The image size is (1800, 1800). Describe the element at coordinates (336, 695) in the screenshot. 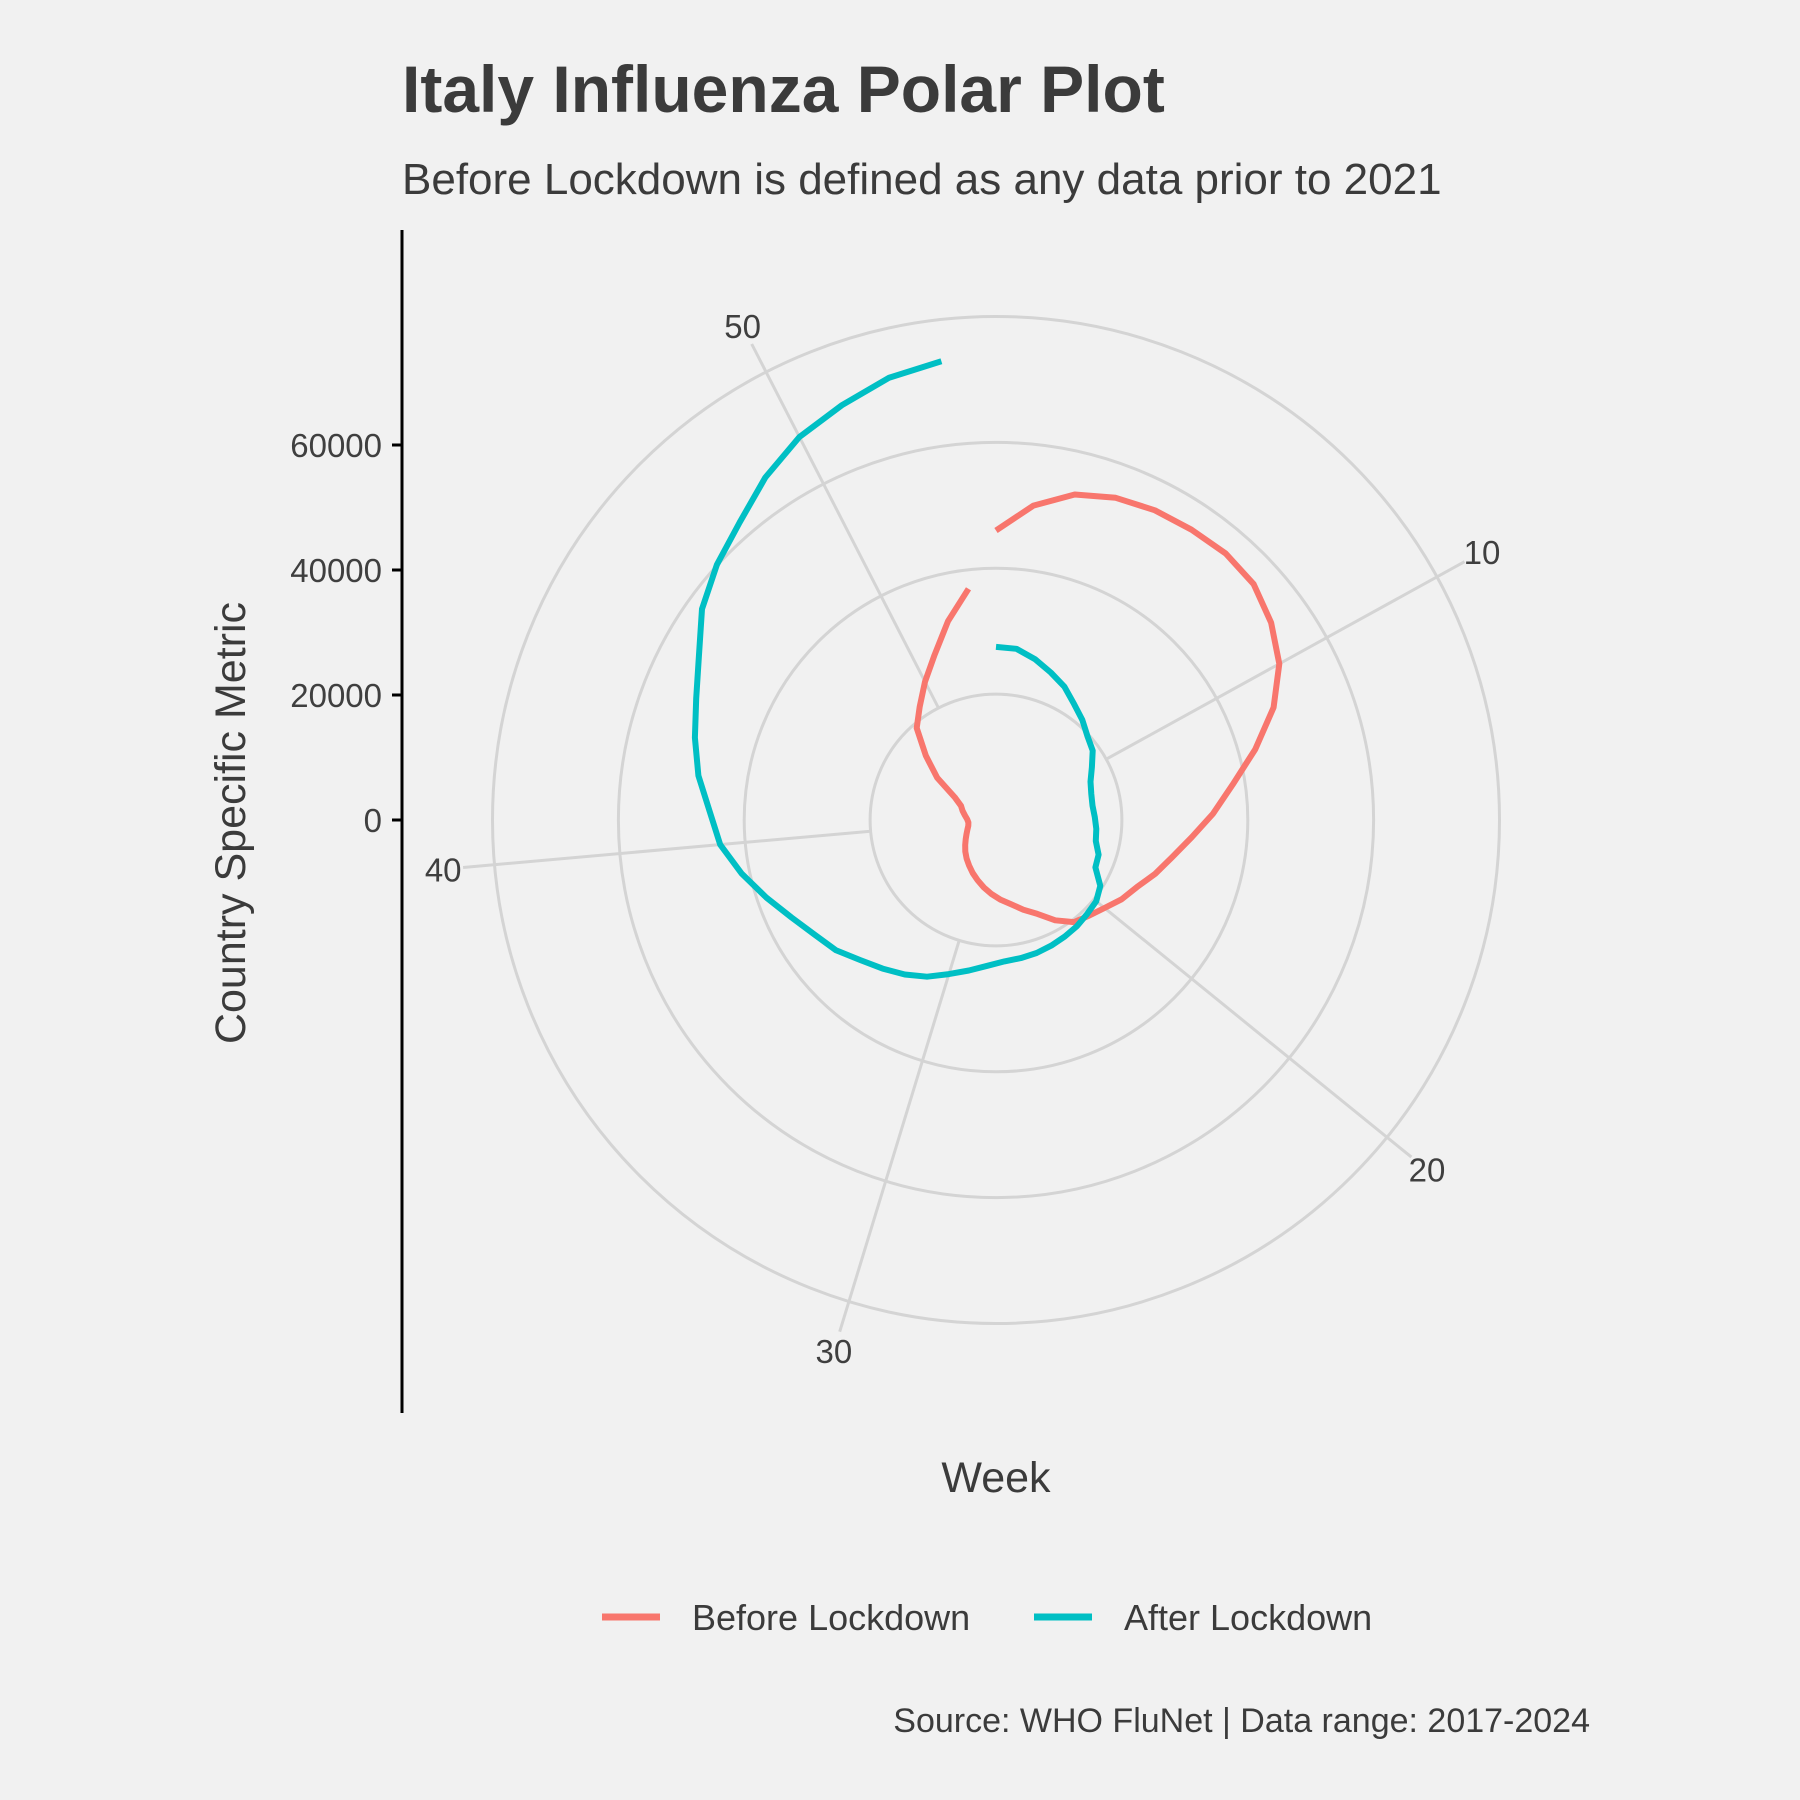

I see `y-tick-label: 20000` at that location.